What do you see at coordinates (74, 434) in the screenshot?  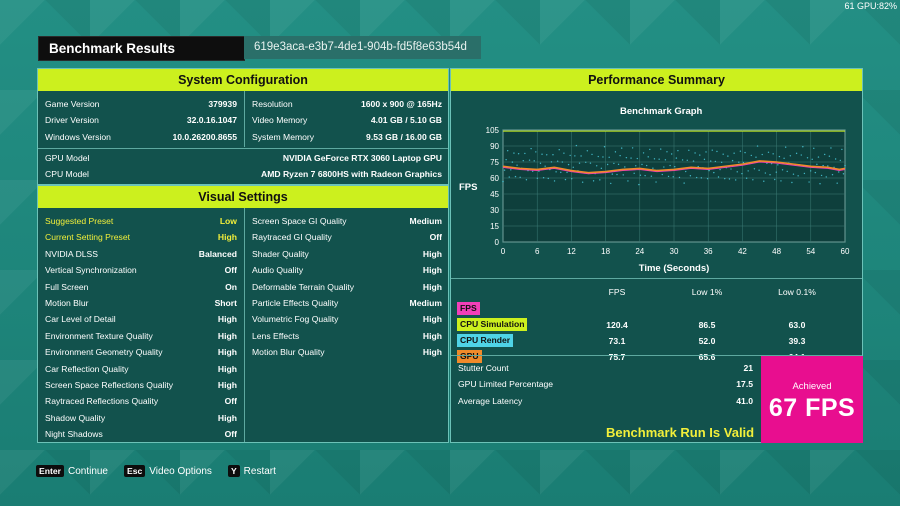 I see `visual-setting-label: Night Shadows` at bounding box center [74, 434].